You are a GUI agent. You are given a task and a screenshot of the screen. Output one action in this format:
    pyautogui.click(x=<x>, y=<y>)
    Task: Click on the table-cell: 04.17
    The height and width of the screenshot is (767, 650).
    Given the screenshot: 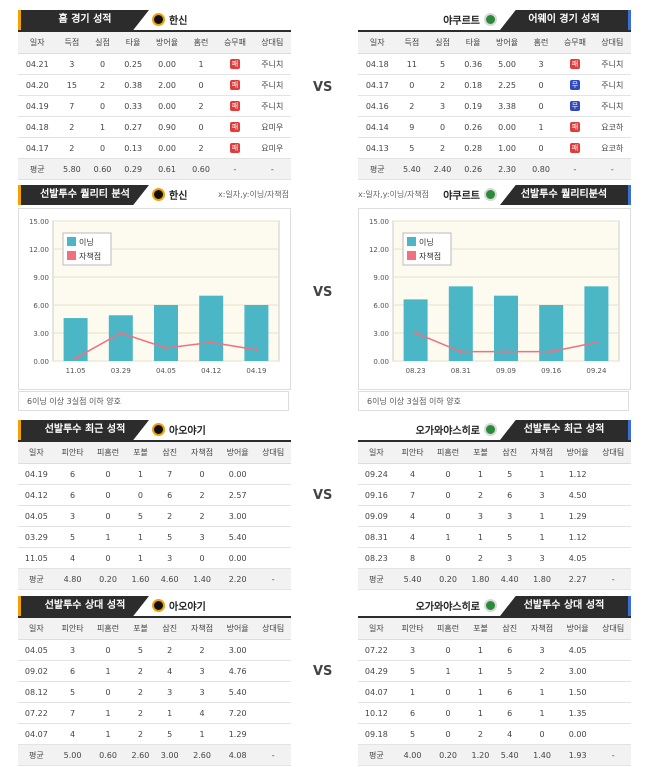 What is the action you would take?
    pyautogui.click(x=37, y=148)
    